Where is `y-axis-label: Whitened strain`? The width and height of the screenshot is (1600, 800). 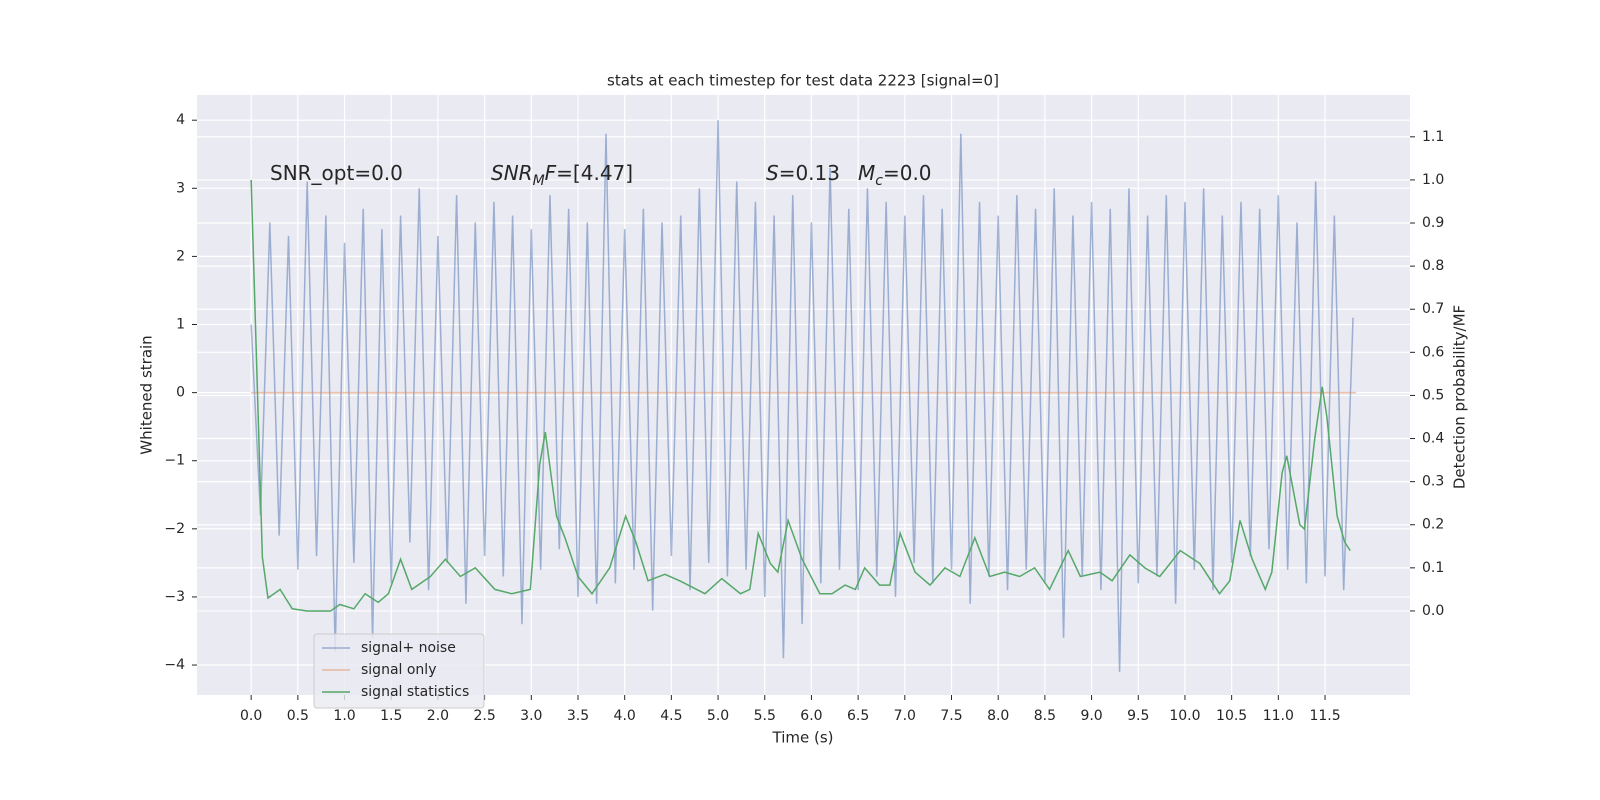
y-axis-label: Whitened strain is located at coordinates (147, 394).